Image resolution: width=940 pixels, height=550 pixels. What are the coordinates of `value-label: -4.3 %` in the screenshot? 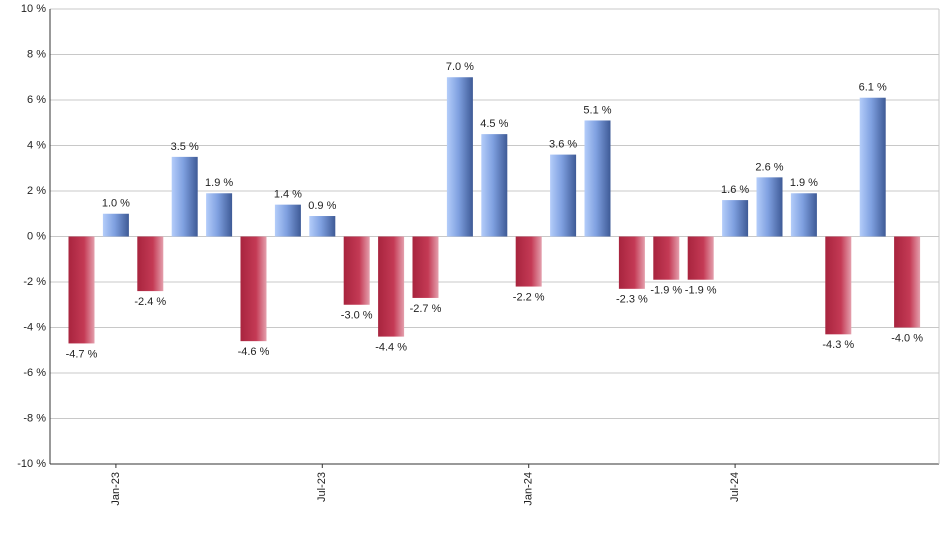 It's located at (838, 345).